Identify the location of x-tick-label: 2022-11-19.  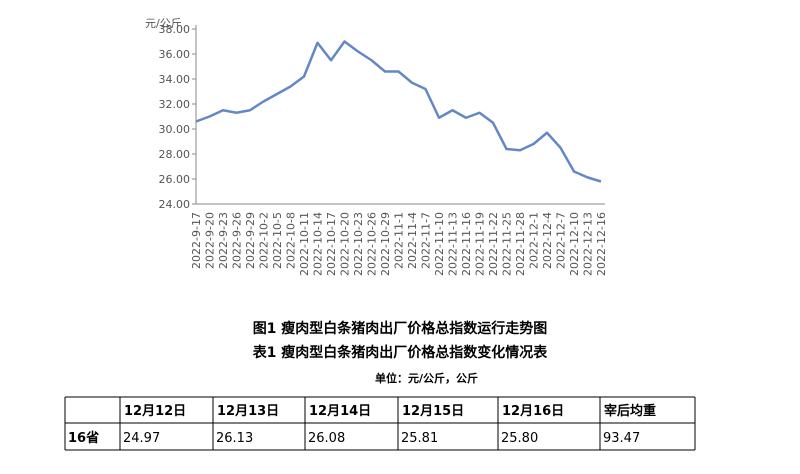
(480, 244).